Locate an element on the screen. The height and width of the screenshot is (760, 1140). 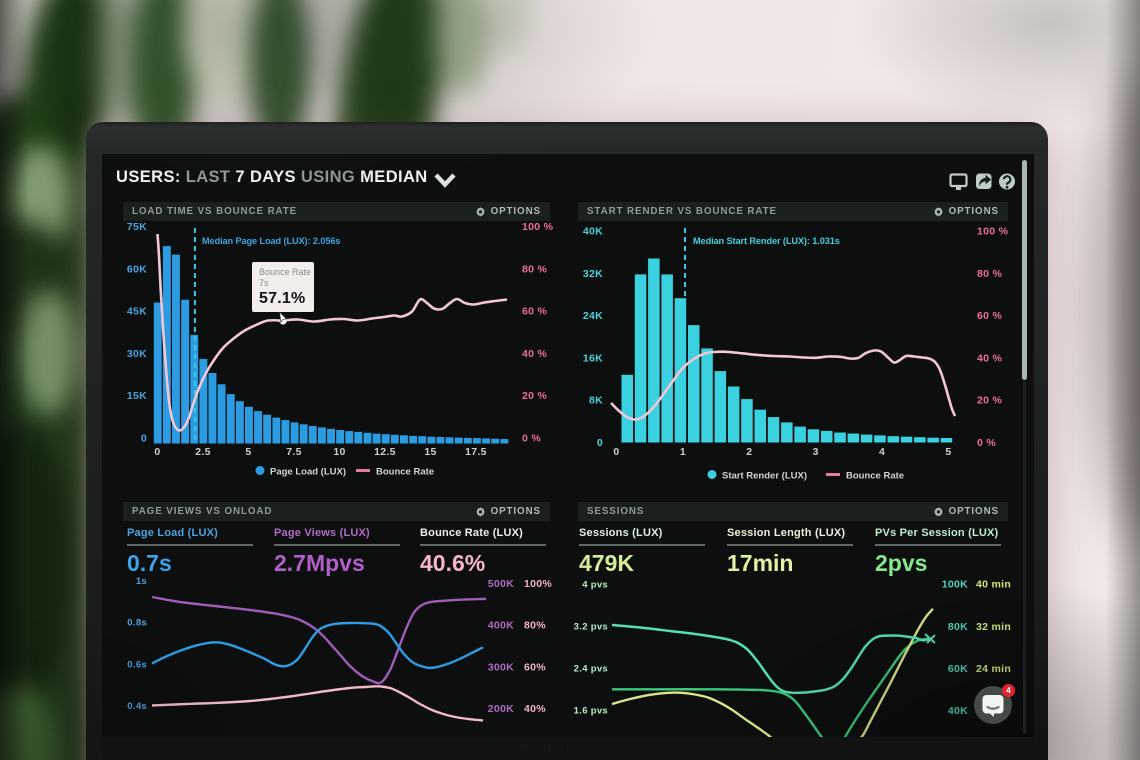
svg-text: Page Load (LUX) is located at coordinates (308, 472).